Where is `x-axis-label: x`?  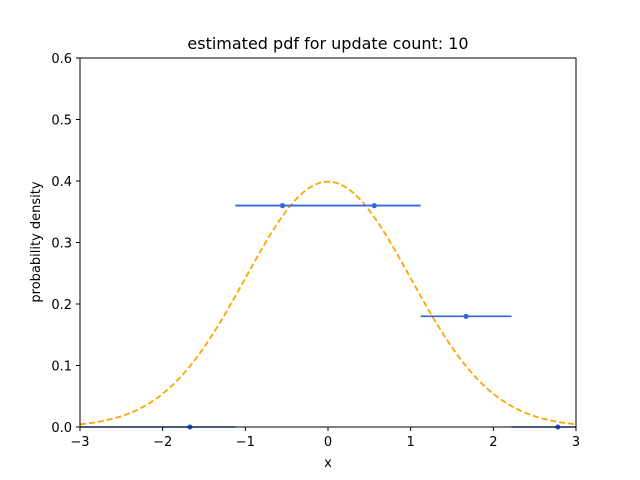
x-axis-label: x is located at coordinates (328, 463).